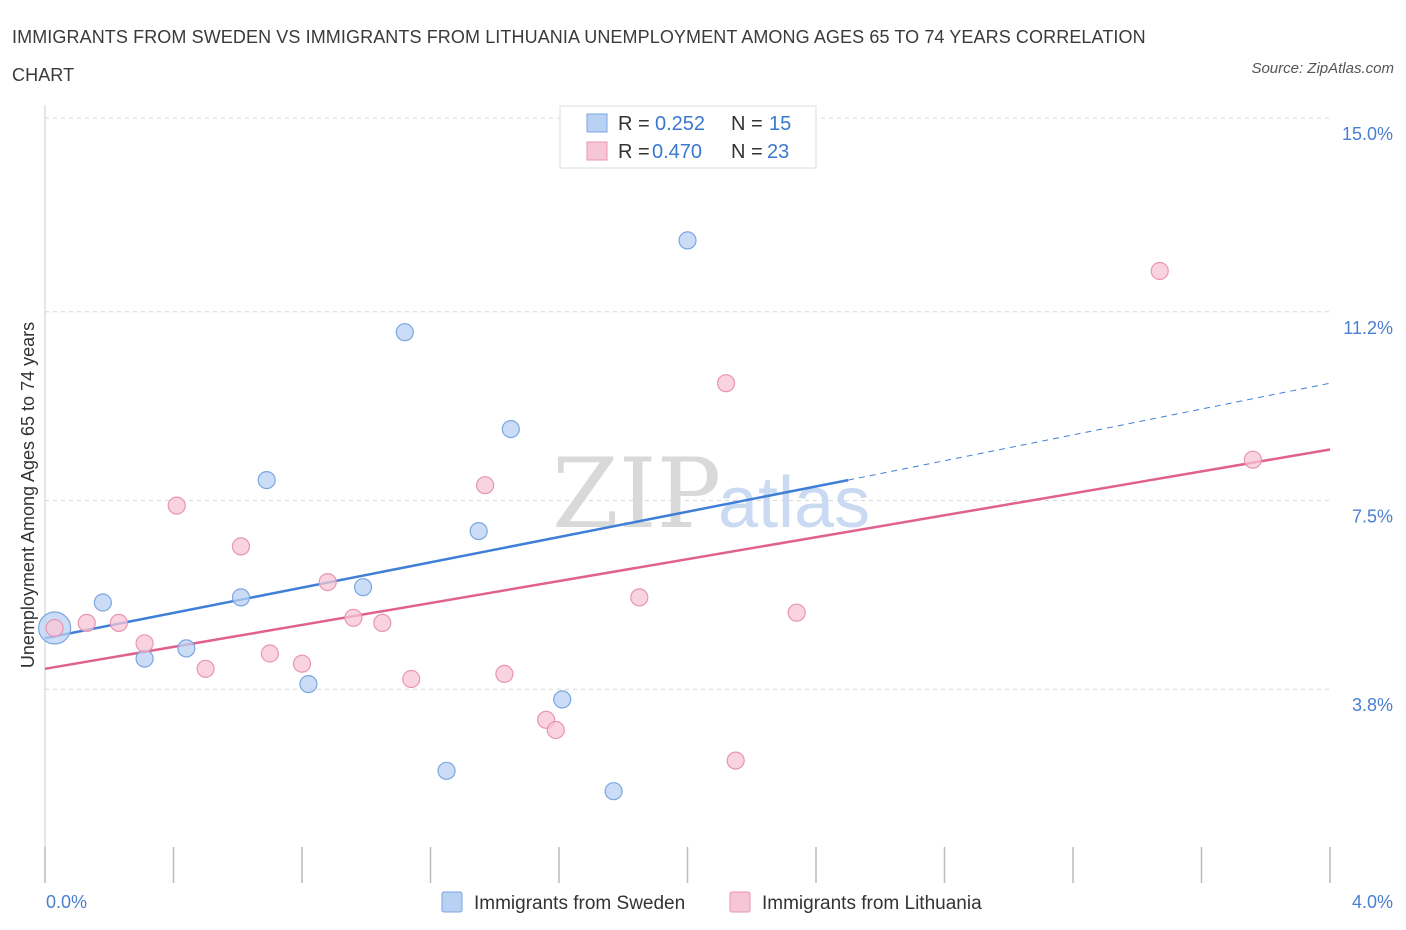 The image size is (1406, 930). What do you see at coordinates (636, 494) in the screenshot?
I see `watermark-zip: ZIP` at bounding box center [636, 494].